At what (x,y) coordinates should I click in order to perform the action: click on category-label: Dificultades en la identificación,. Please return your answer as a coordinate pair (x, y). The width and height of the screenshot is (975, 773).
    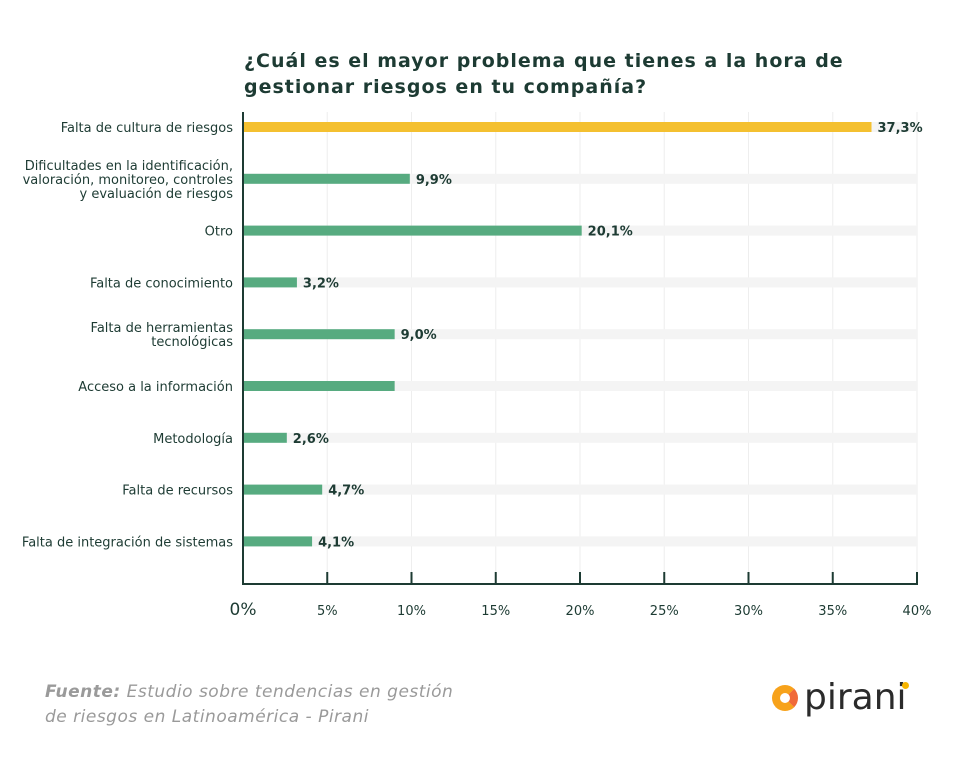
    Looking at the image, I should click on (129, 166).